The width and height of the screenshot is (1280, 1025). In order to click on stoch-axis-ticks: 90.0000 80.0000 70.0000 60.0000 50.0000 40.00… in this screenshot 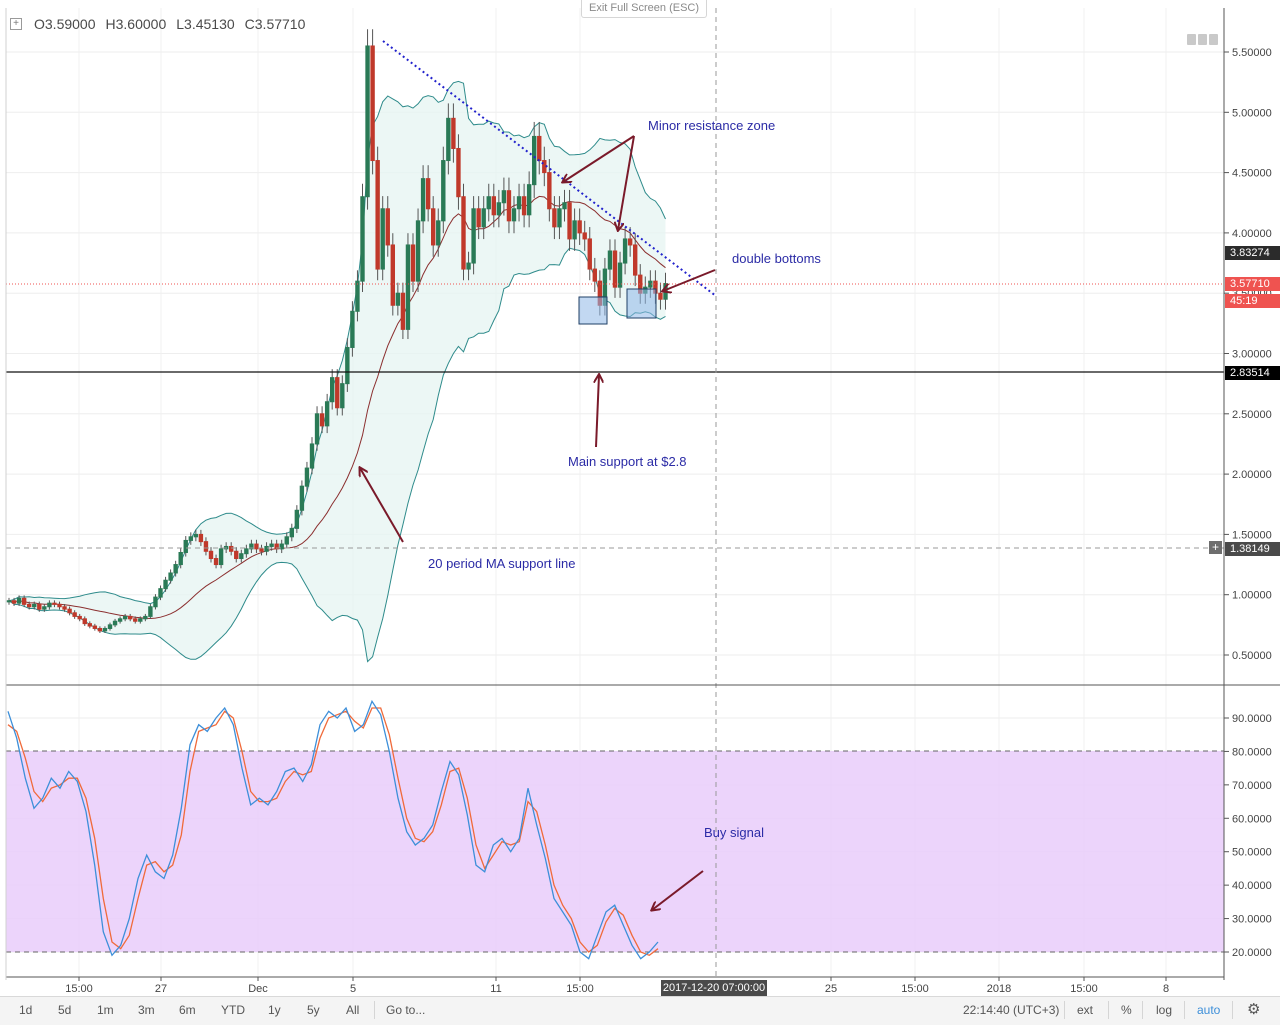, I will do `click(1248, 836)`.